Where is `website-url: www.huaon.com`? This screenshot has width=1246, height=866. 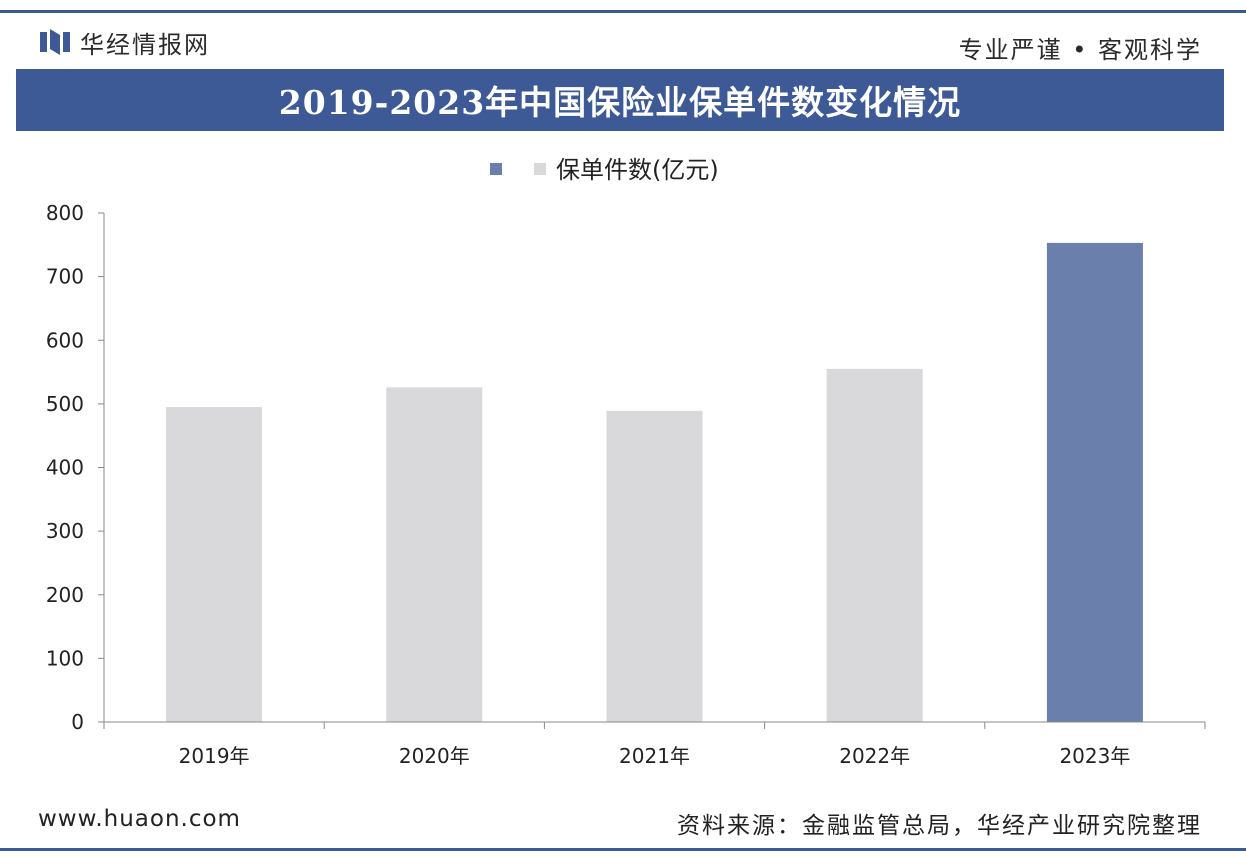
website-url: www.huaon.com is located at coordinates (139, 819).